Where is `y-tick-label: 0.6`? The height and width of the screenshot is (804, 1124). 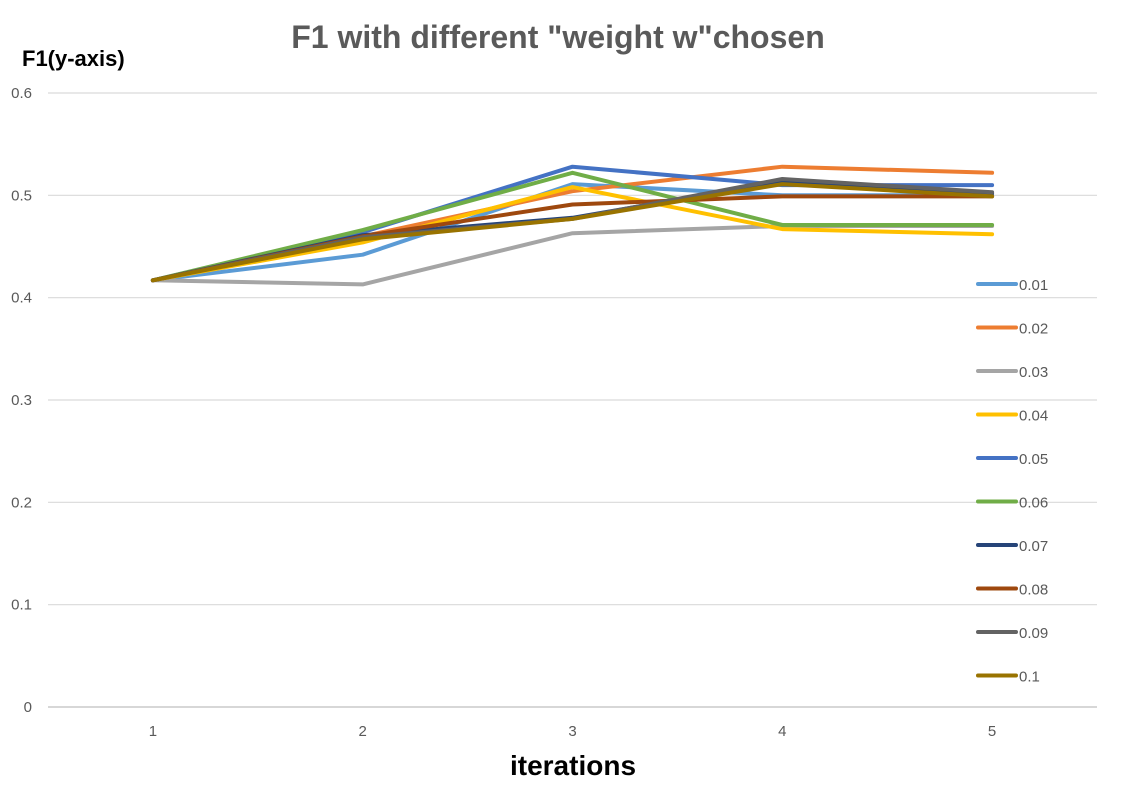 y-tick-label: 0.6 is located at coordinates (21, 93).